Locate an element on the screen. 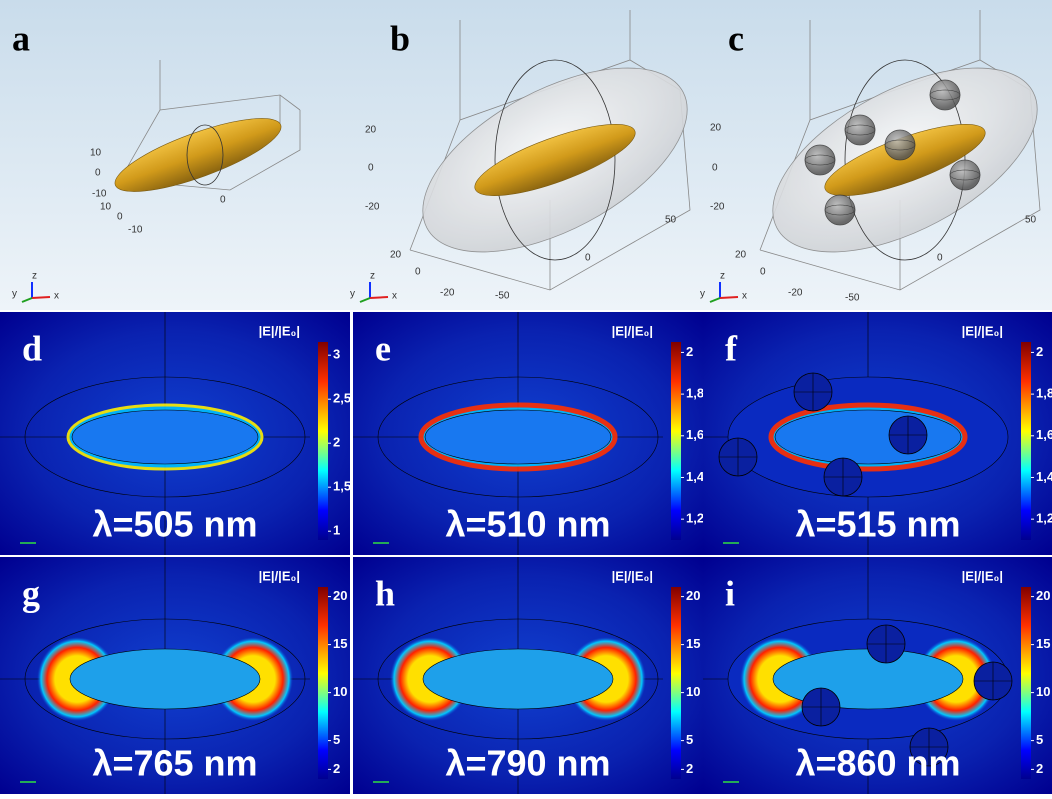 The width and height of the screenshot is (1052, 799). gold-particle is located at coordinates (555, 160).